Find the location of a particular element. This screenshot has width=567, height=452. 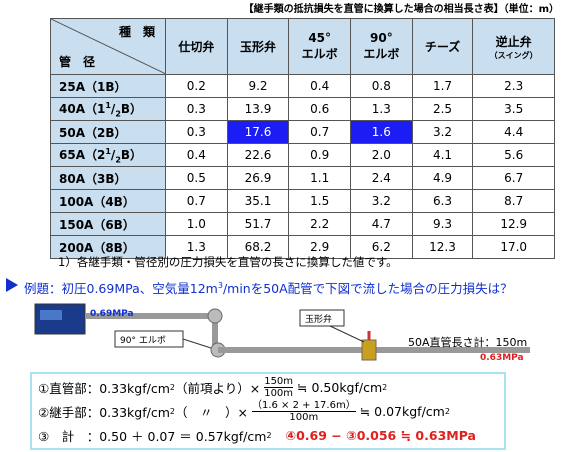

header-line: チーズ is located at coordinates (442, 47).